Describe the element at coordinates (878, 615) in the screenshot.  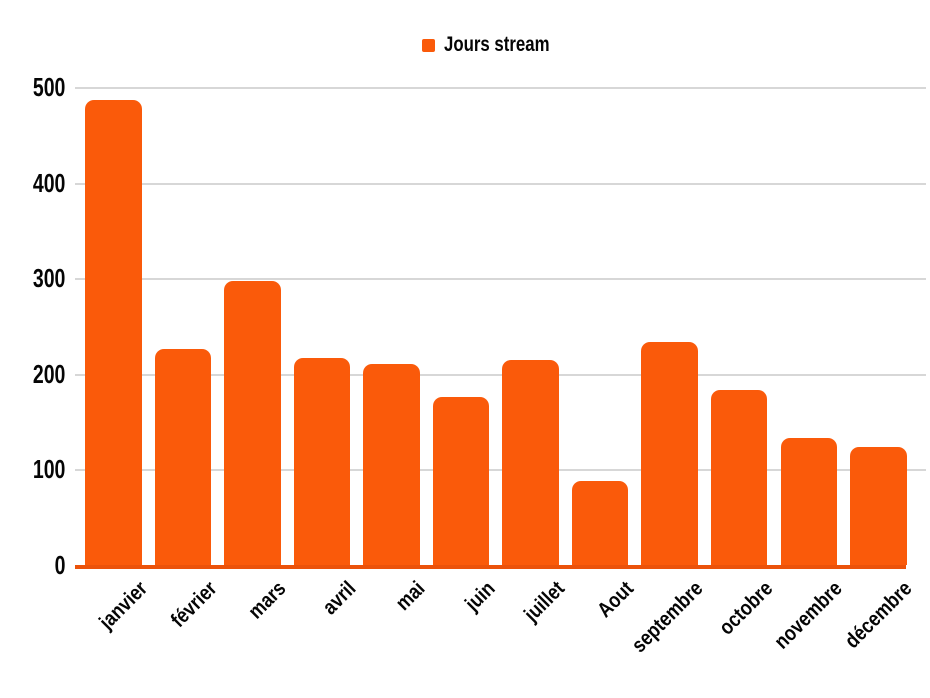
I see `x-tick-label-décembre: décembre` at that location.